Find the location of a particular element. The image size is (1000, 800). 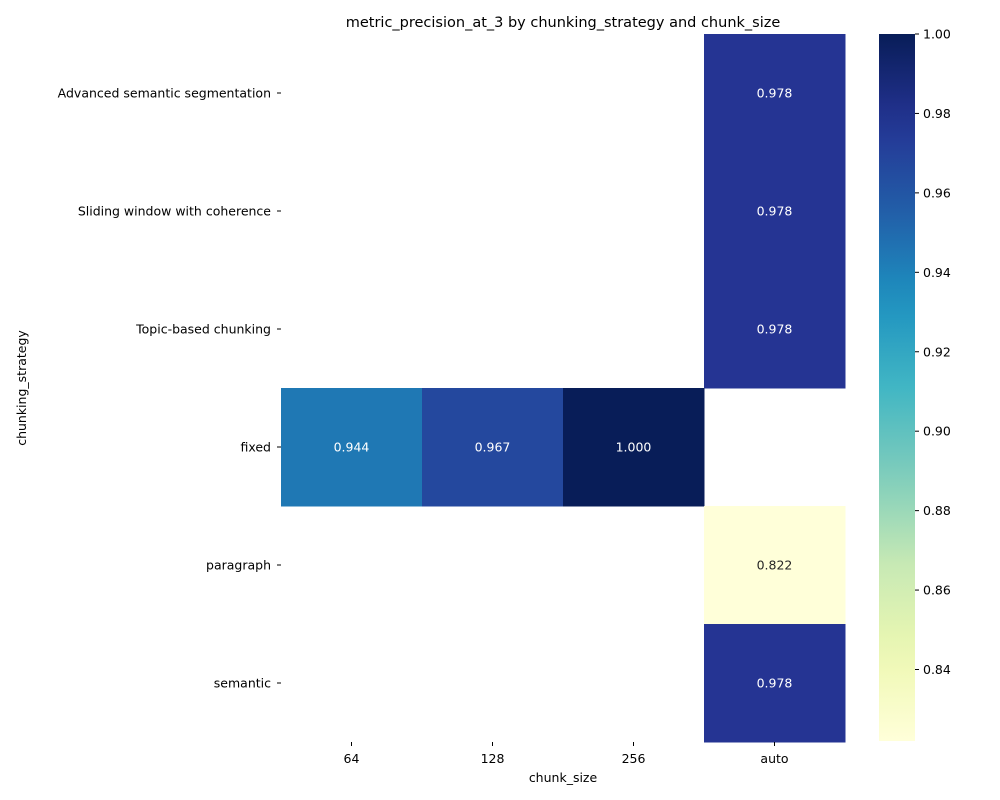

x-tick-label: auto is located at coordinates (774, 758).